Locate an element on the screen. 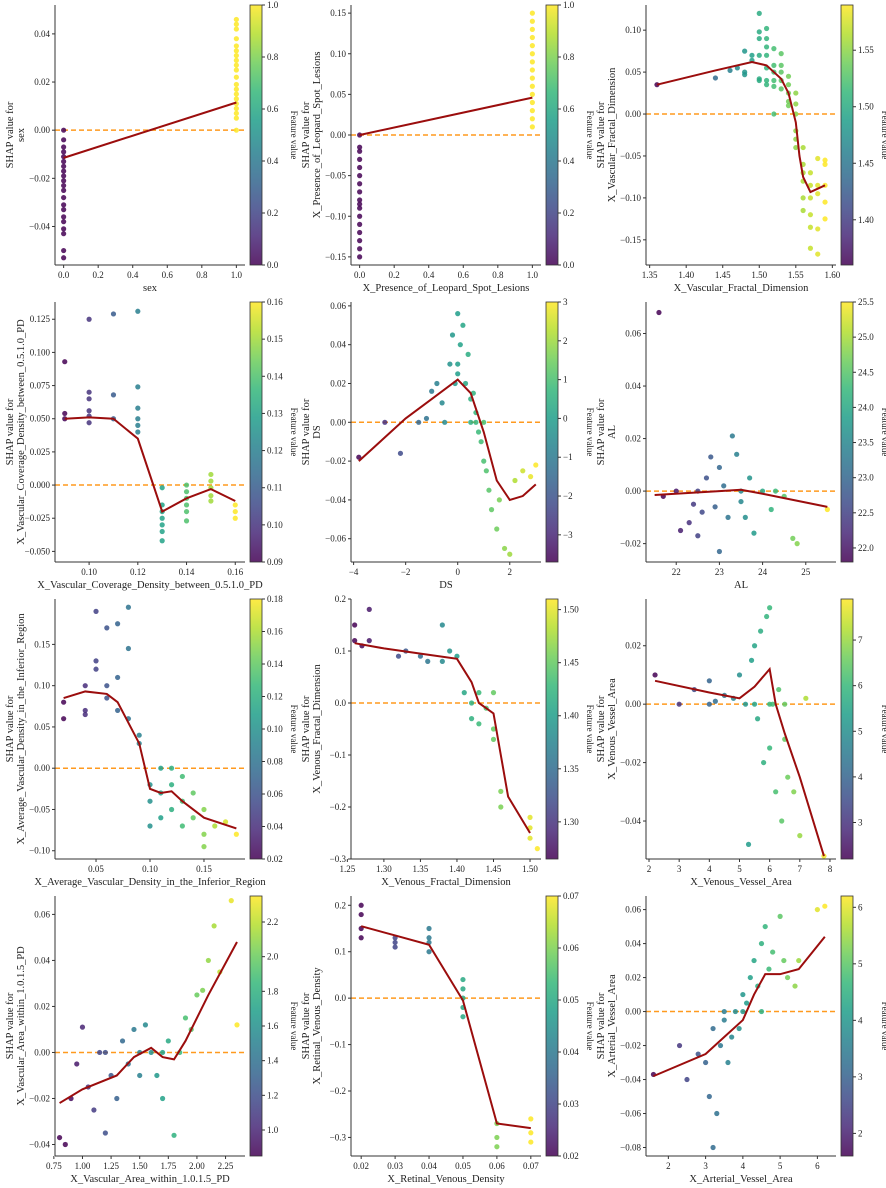  x-tick-label: 1.55 is located at coordinates (796, 275).